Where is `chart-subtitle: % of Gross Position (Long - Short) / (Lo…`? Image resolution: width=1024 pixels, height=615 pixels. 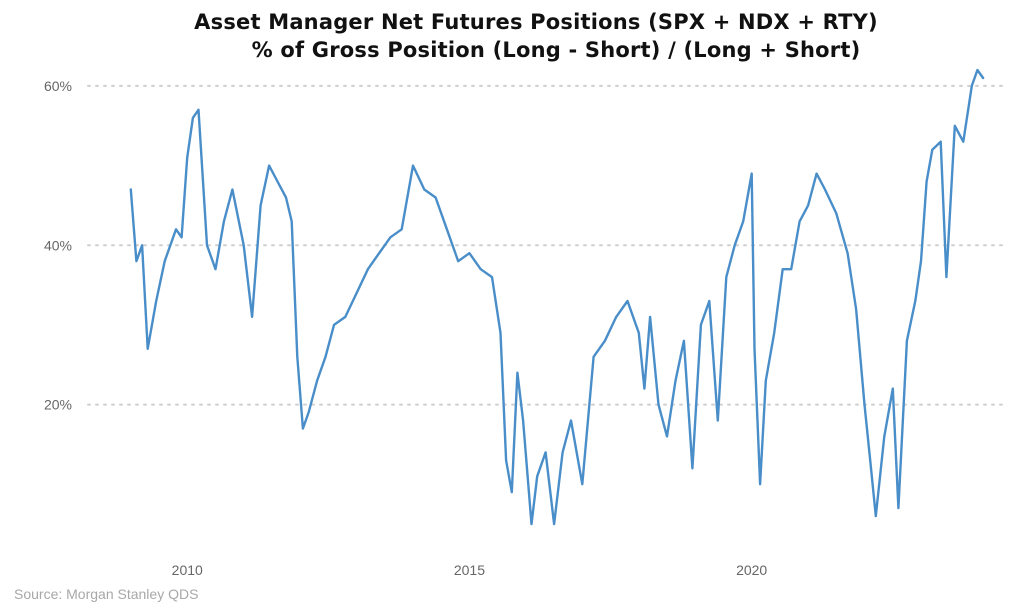
chart-subtitle: % of Gross Position (Long - Short) / (Lo… is located at coordinates (556, 50).